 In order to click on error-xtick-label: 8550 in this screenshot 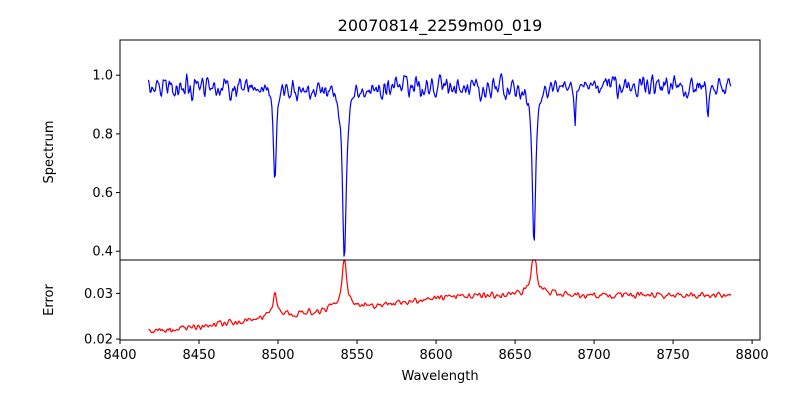, I will do `click(356, 355)`.